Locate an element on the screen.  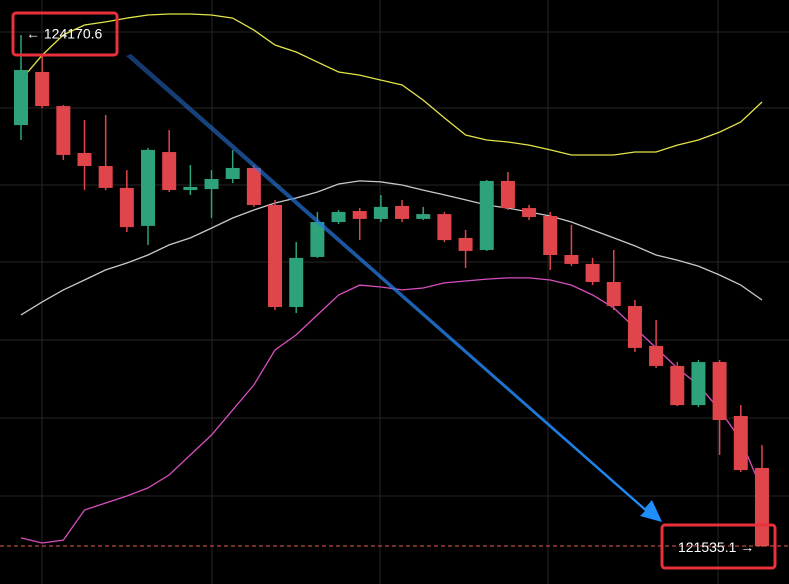
last-price-box is located at coordinates (718, 546).